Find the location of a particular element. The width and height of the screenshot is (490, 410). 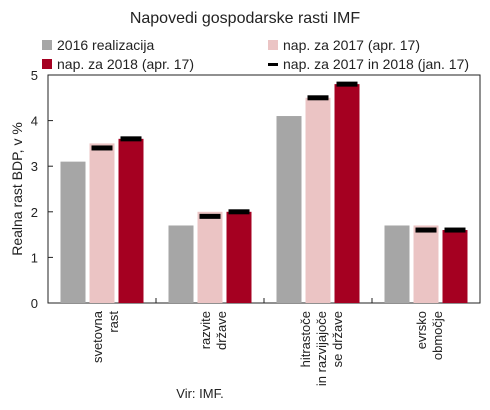

legend-item: nap. za 2017 in 2018 (jan. 17) is located at coordinates (368, 64).